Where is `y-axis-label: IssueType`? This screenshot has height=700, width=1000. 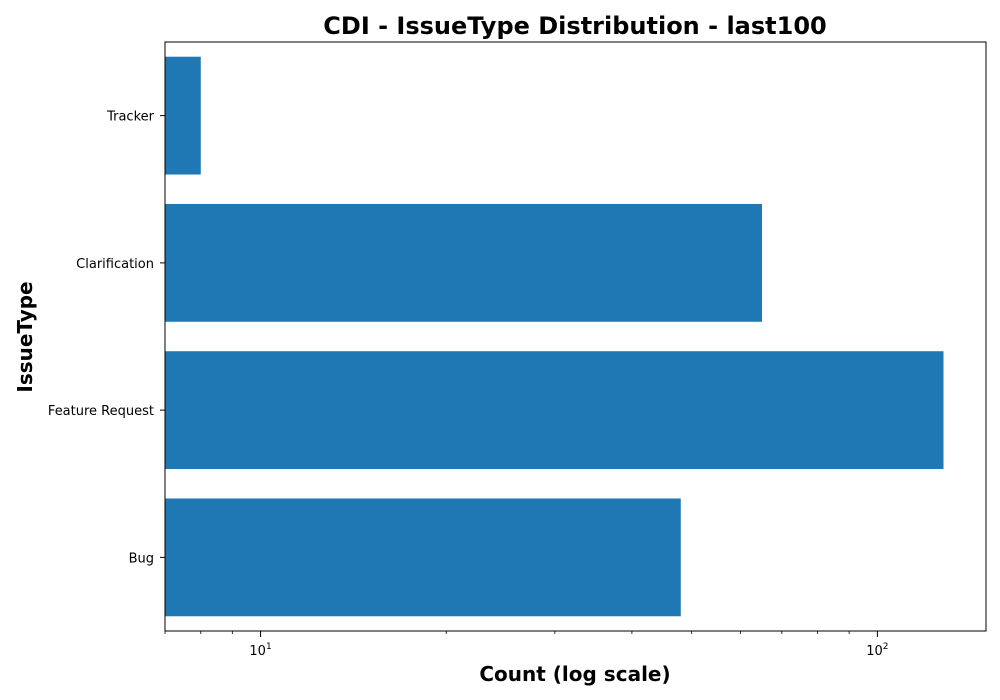 y-axis-label: IssueType is located at coordinates (25, 336).